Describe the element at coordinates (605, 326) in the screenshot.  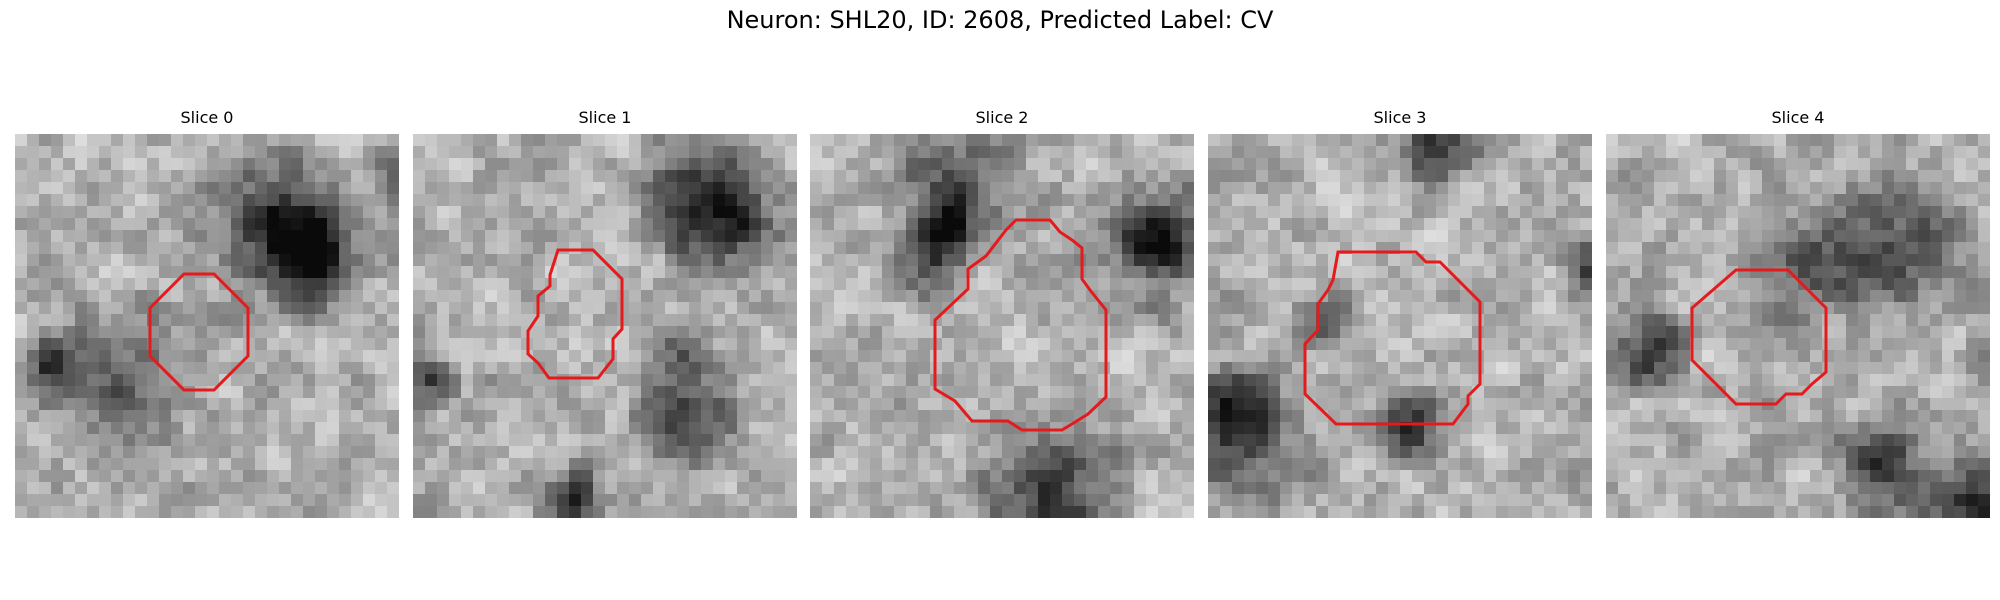
I see `slice-image` at that location.